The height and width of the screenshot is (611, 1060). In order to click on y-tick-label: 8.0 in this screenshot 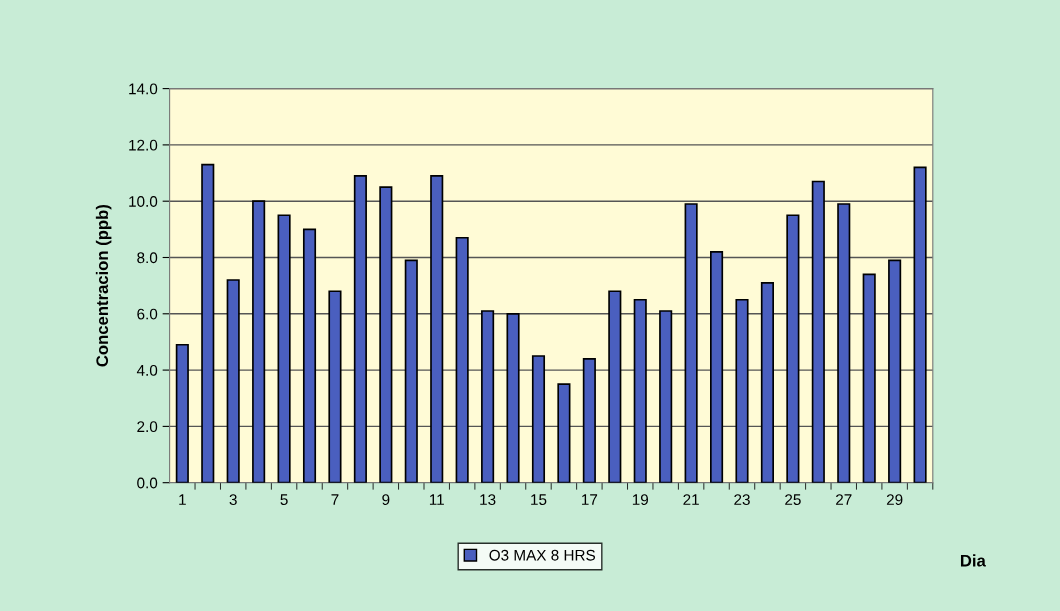, I will do `click(147, 258)`.